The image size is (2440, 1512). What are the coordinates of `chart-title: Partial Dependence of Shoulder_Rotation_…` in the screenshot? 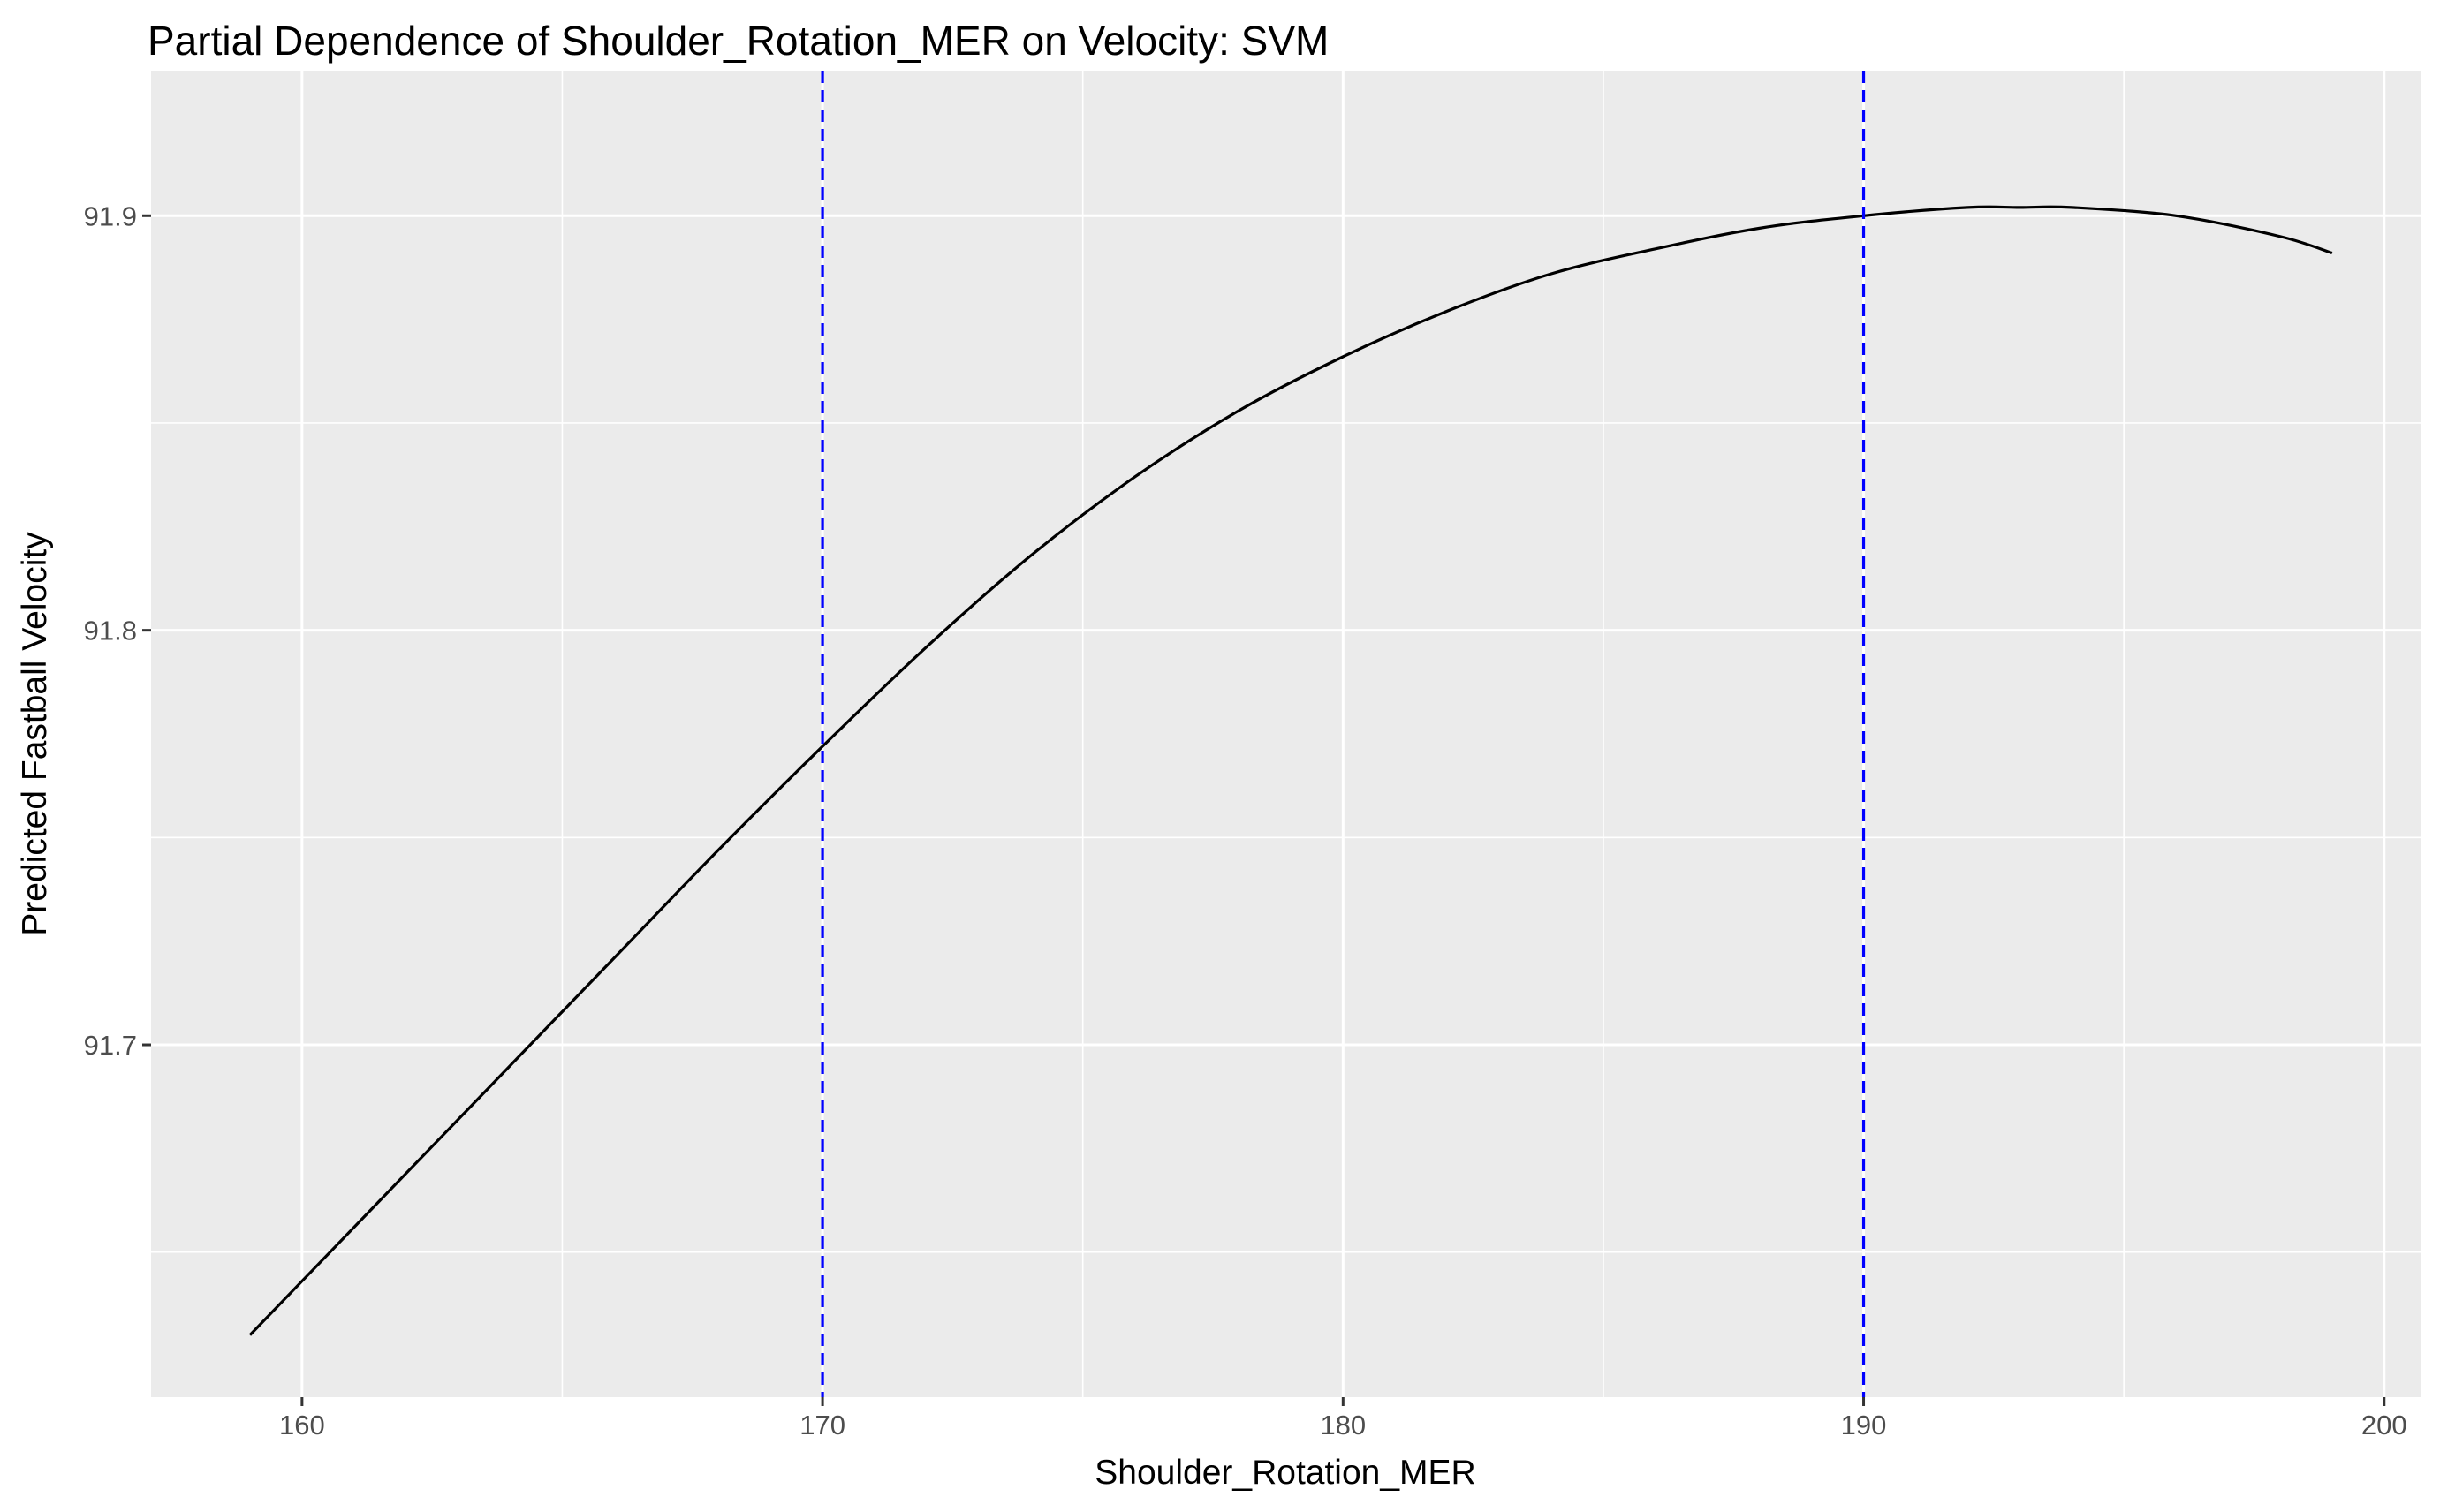 It's located at (738, 41).